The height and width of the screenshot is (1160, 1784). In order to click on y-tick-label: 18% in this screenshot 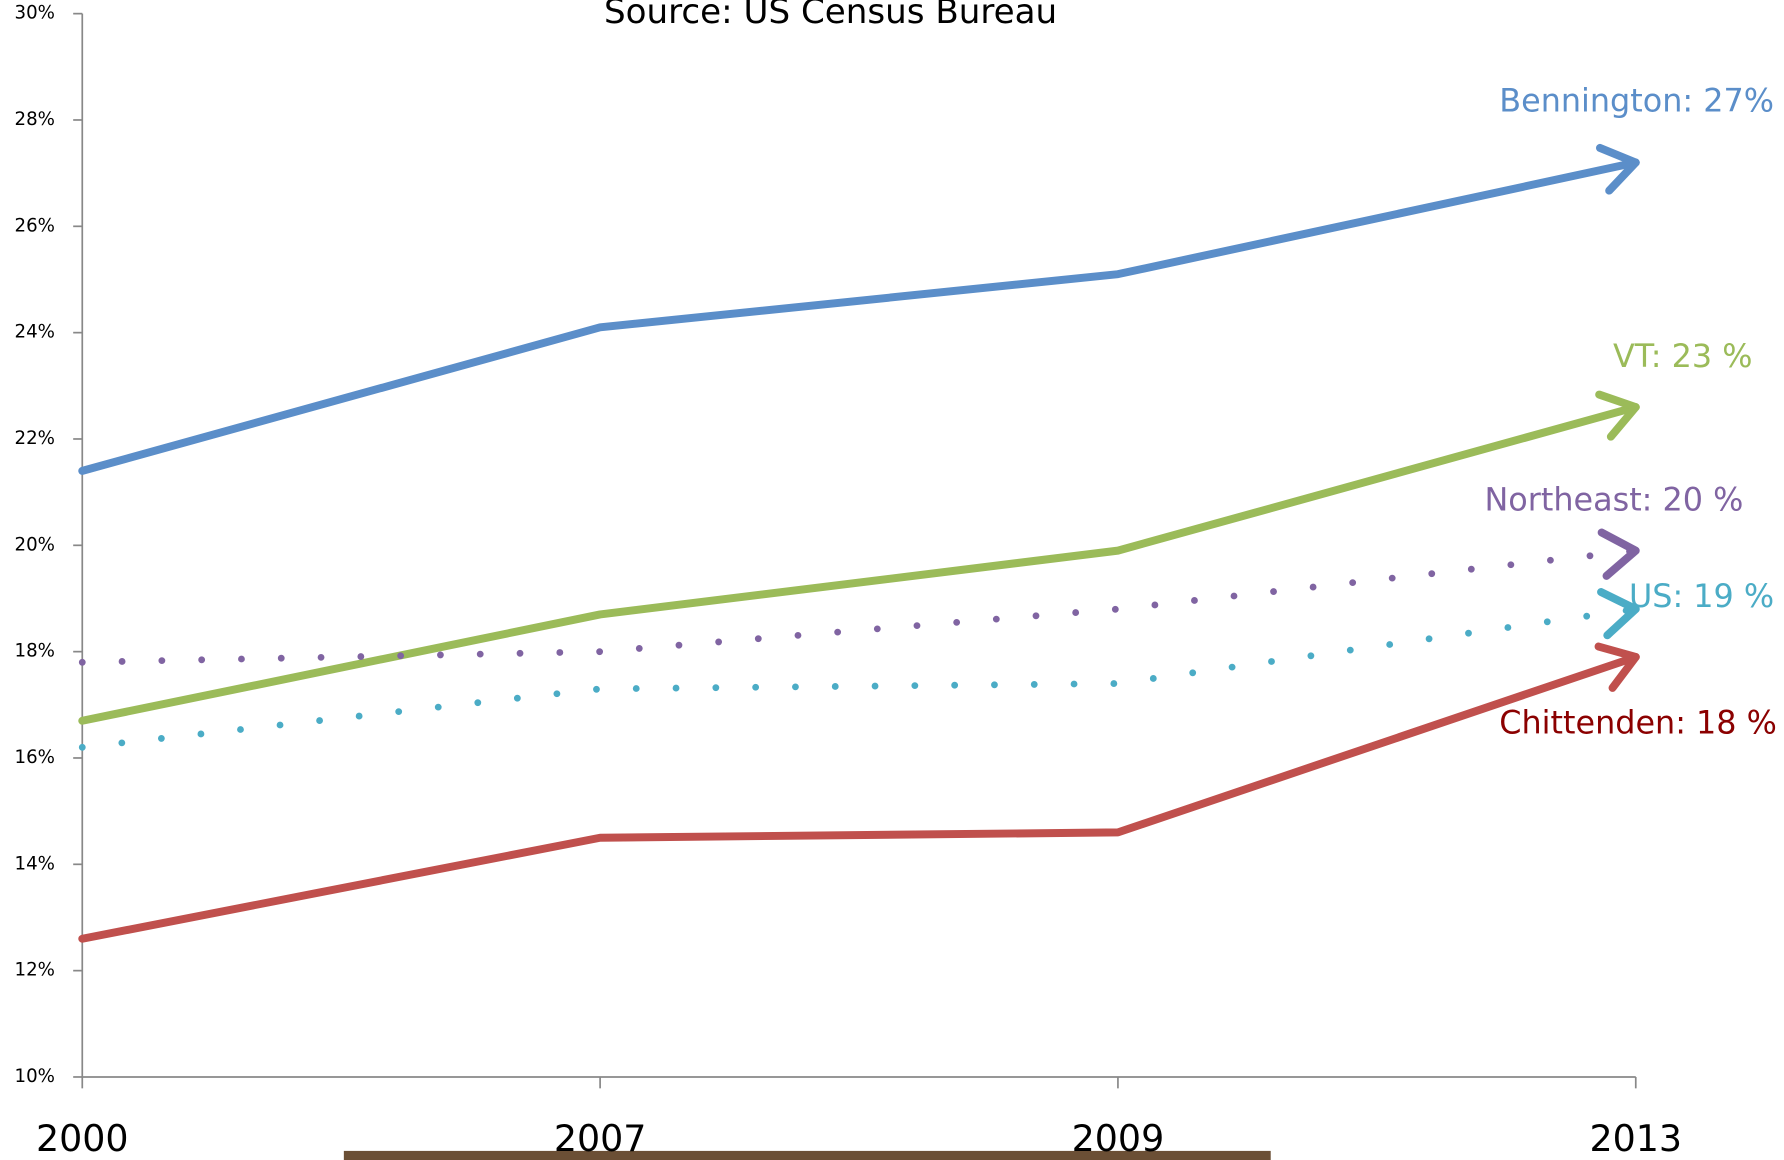, I will do `click(35, 651)`.